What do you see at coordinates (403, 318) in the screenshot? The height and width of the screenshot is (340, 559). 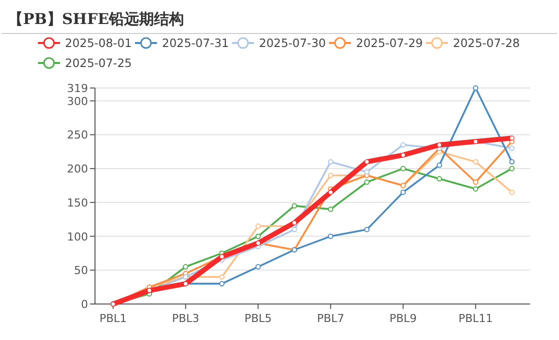 I see `x-tick-label: PBL9` at bounding box center [403, 318].